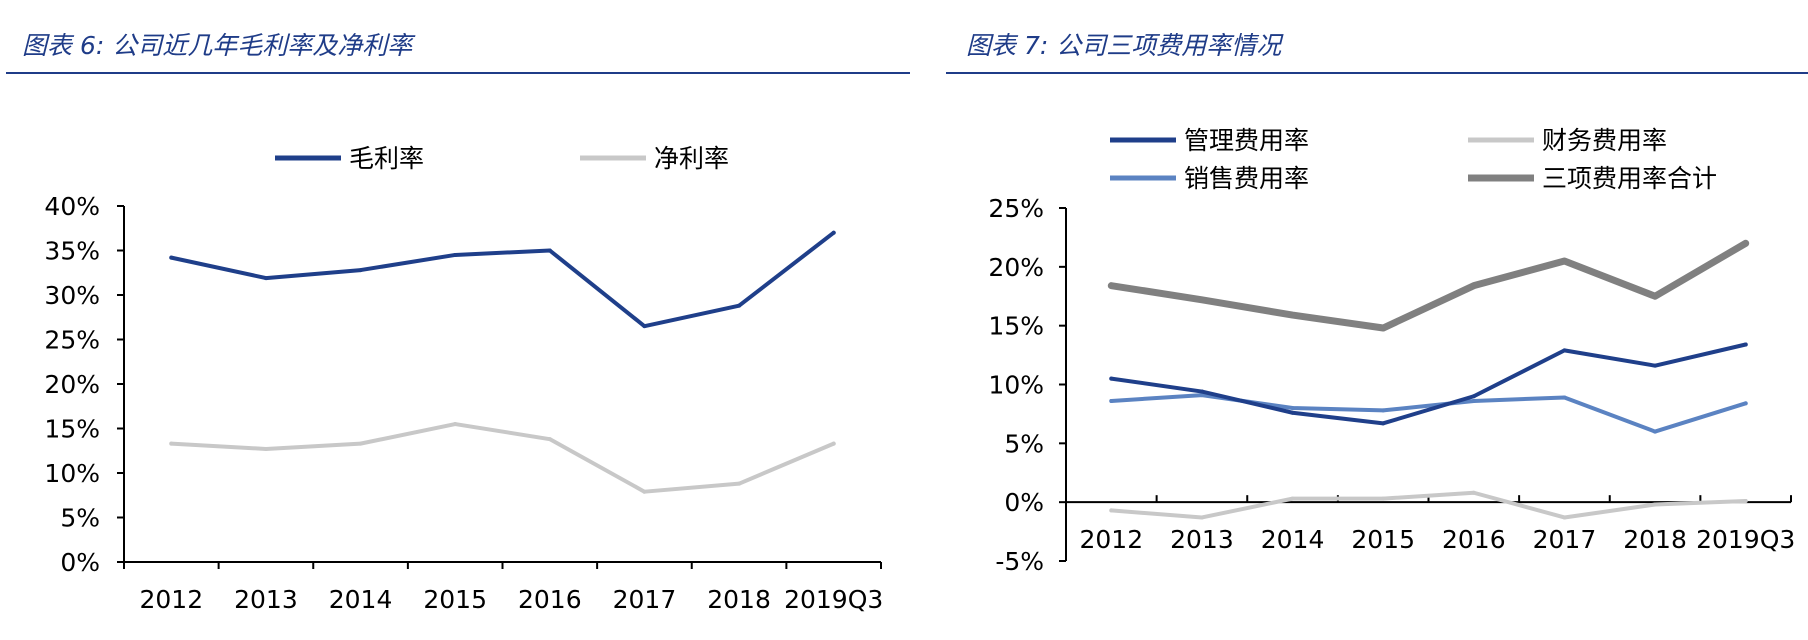 This screenshot has width=1808, height=640. What do you see at coordinates (1428, 285) in the screenshot?
I see `total-expense-line` at bounding box center [1428, 285].